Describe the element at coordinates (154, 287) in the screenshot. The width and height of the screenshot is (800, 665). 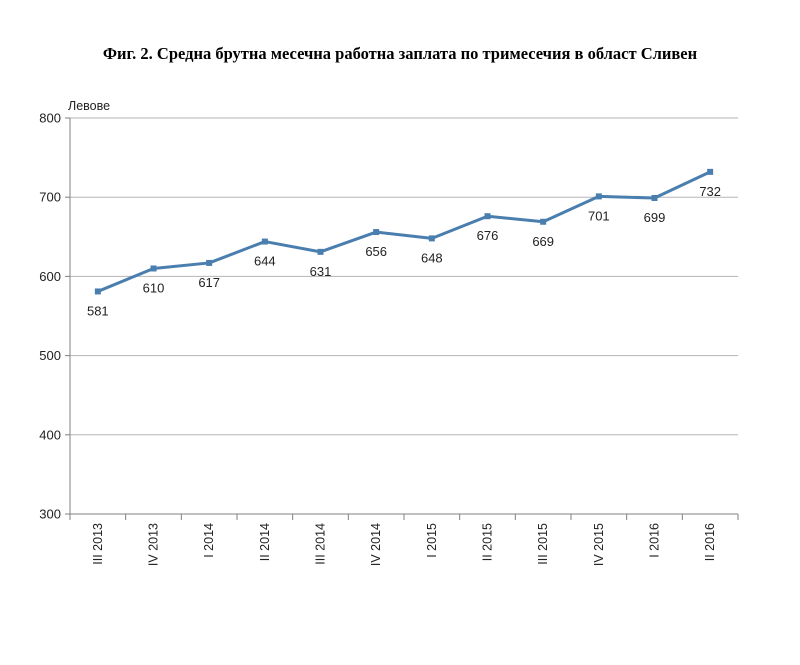
I see `data-label: 610` at that location.